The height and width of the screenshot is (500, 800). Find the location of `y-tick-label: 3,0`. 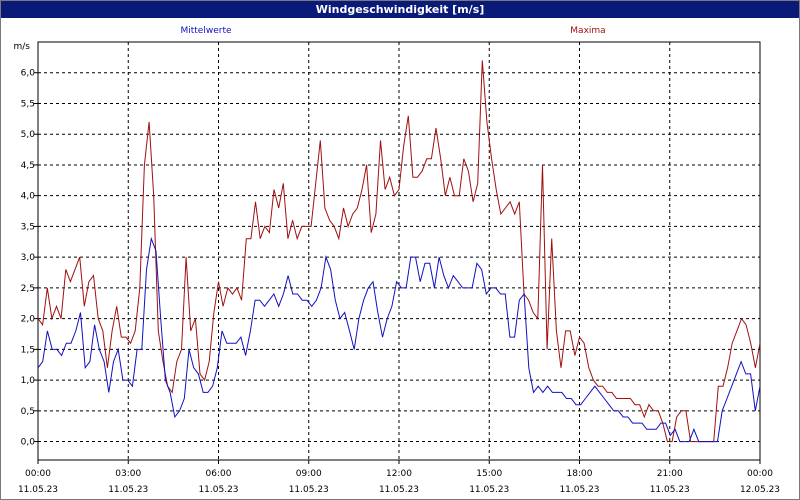

y-tick-label: 3,0 is located at coordinates (28, 258).